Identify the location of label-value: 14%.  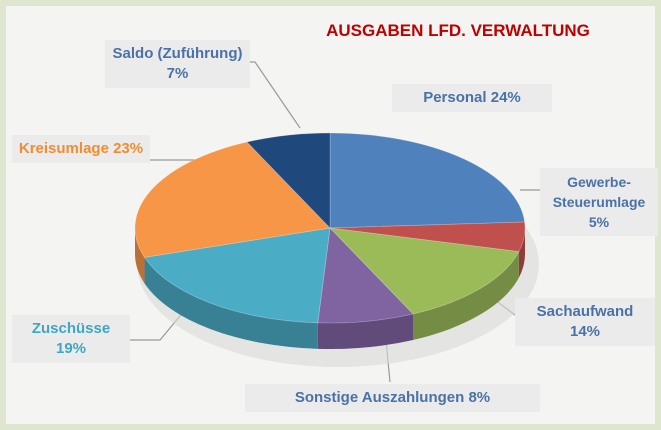
(585, 331).